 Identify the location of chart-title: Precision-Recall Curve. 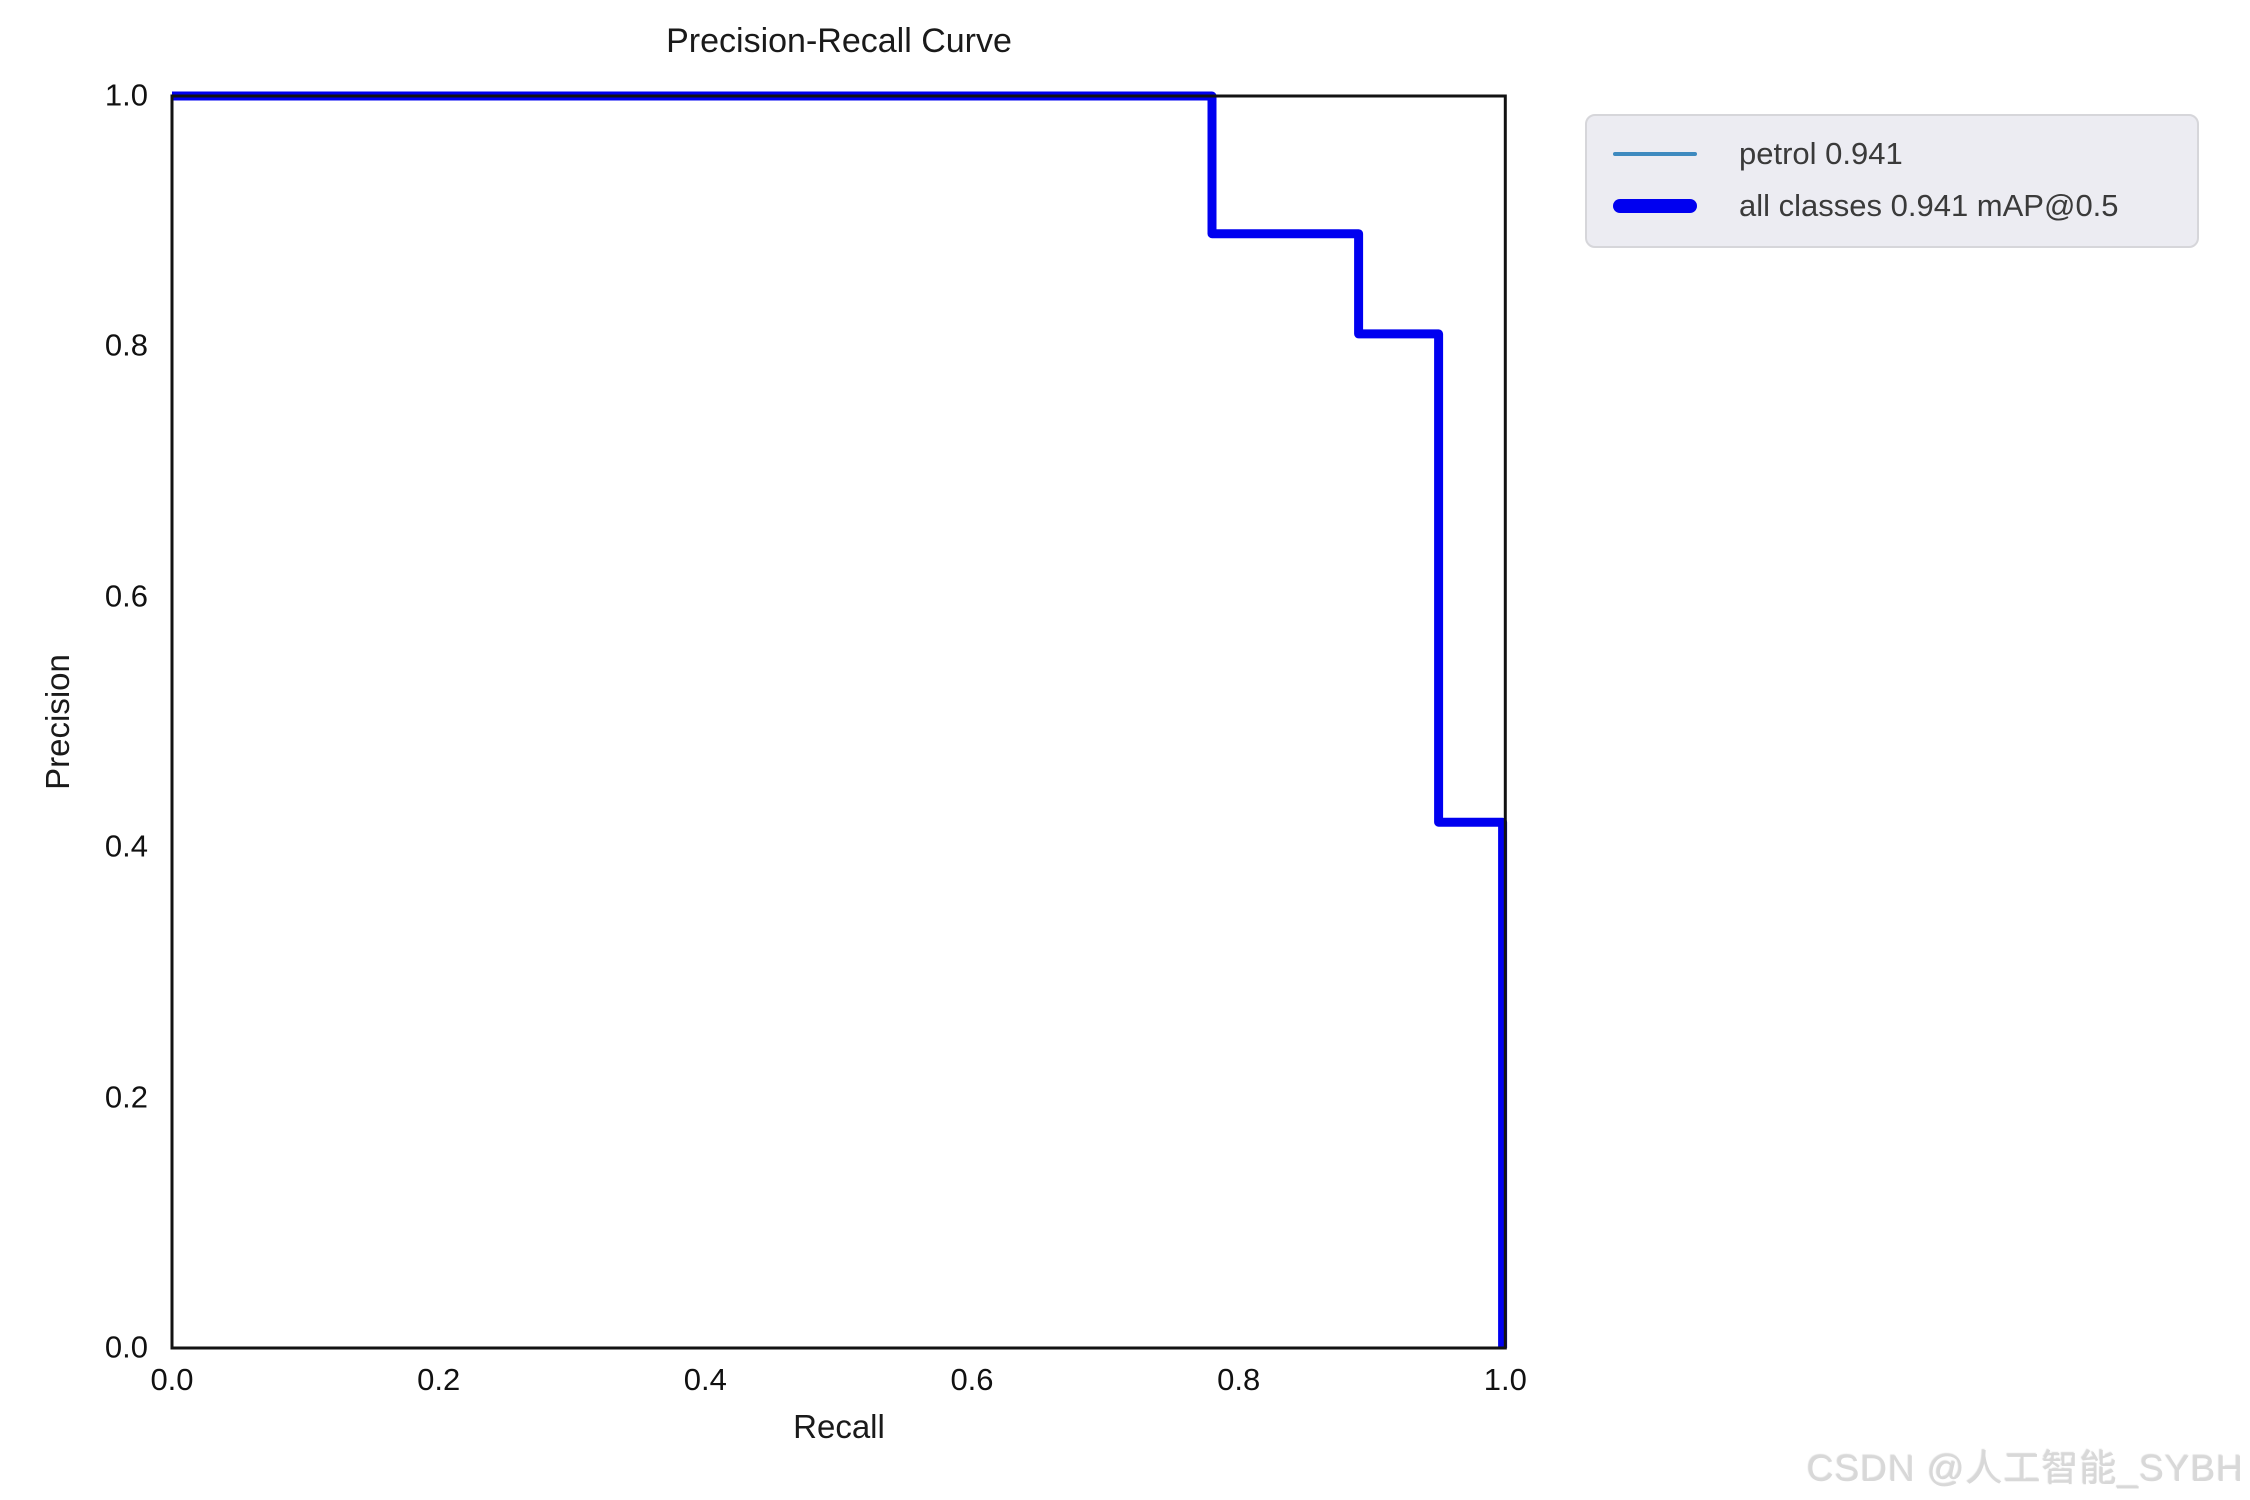
(839, 41).